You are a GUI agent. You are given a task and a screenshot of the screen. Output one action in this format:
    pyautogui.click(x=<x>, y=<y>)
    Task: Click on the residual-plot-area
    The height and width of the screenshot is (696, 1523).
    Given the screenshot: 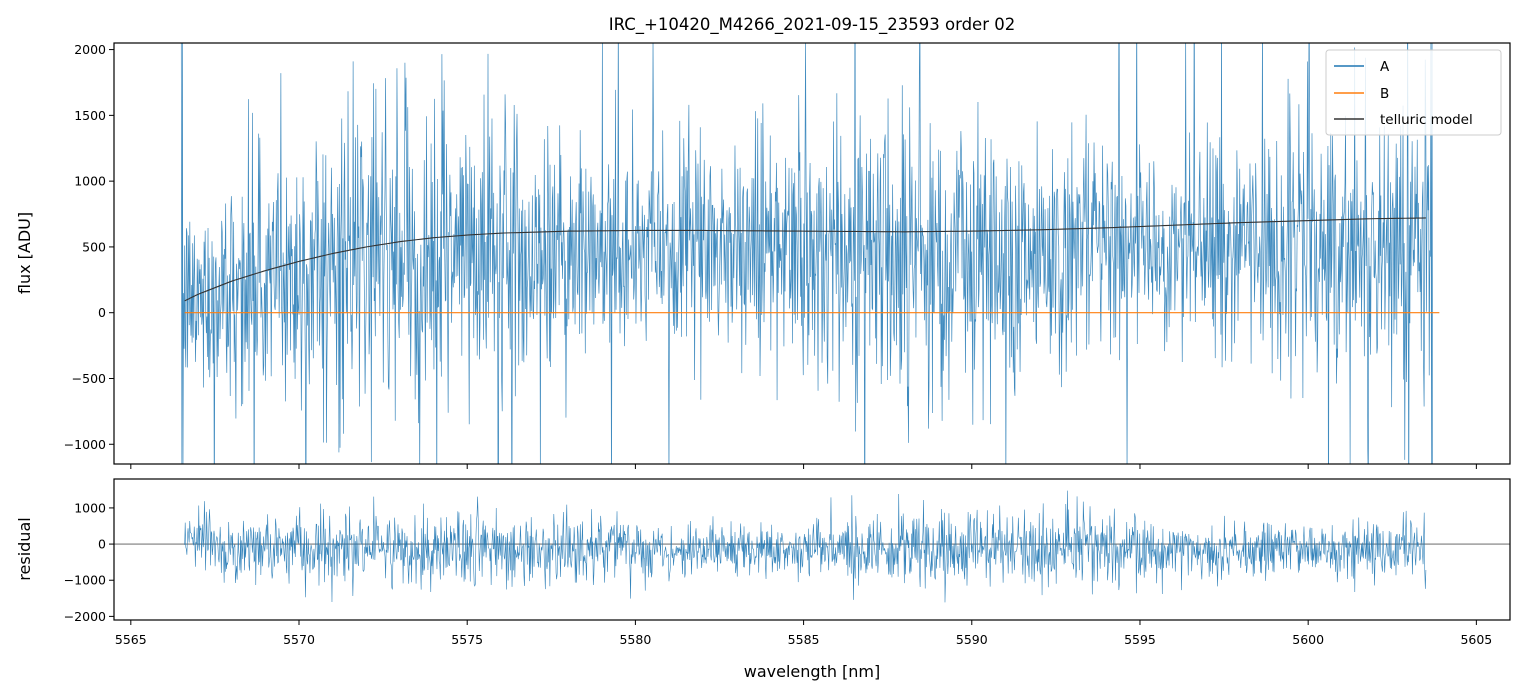 What is the action you would take?
    pyautogui.click(x=812, y=546)
    